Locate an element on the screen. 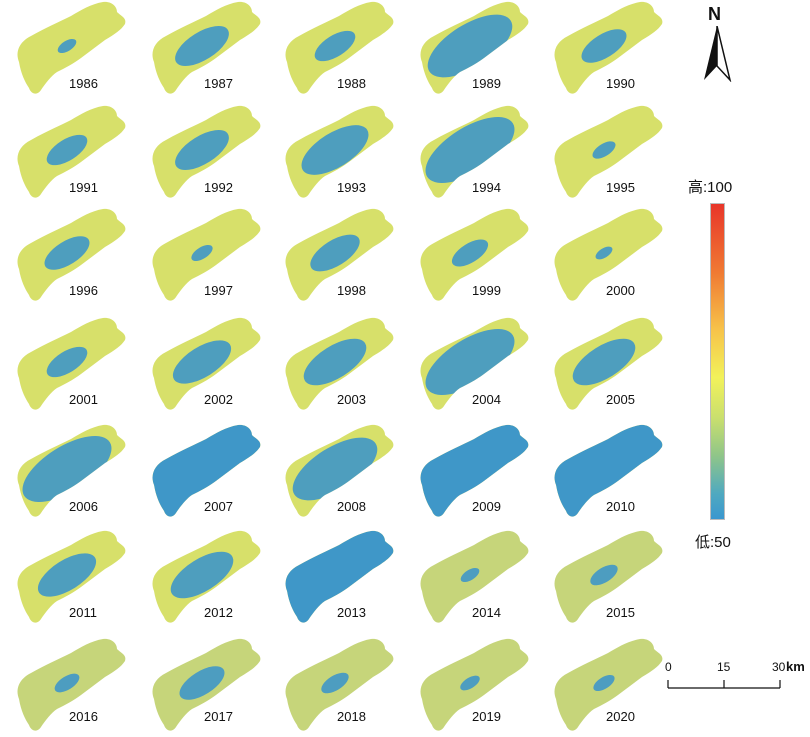 The image size is (810, 737). lake-panel-1998: 1998 is located at coordinates (339, 257).